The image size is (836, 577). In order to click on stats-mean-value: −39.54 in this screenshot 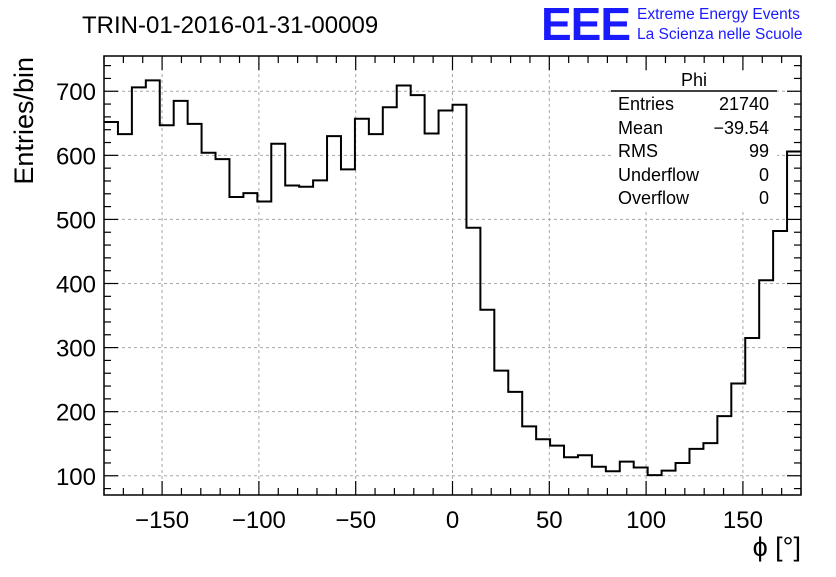, I will do `click(741, 128)`.